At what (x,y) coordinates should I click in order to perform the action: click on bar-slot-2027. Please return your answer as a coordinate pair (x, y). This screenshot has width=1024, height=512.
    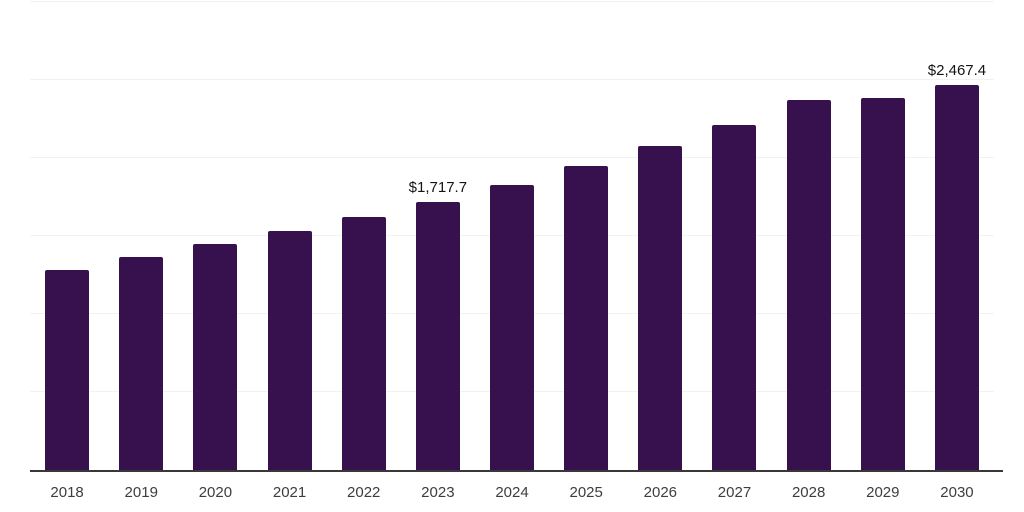
    Looking at the image, I should click on (734, 236).